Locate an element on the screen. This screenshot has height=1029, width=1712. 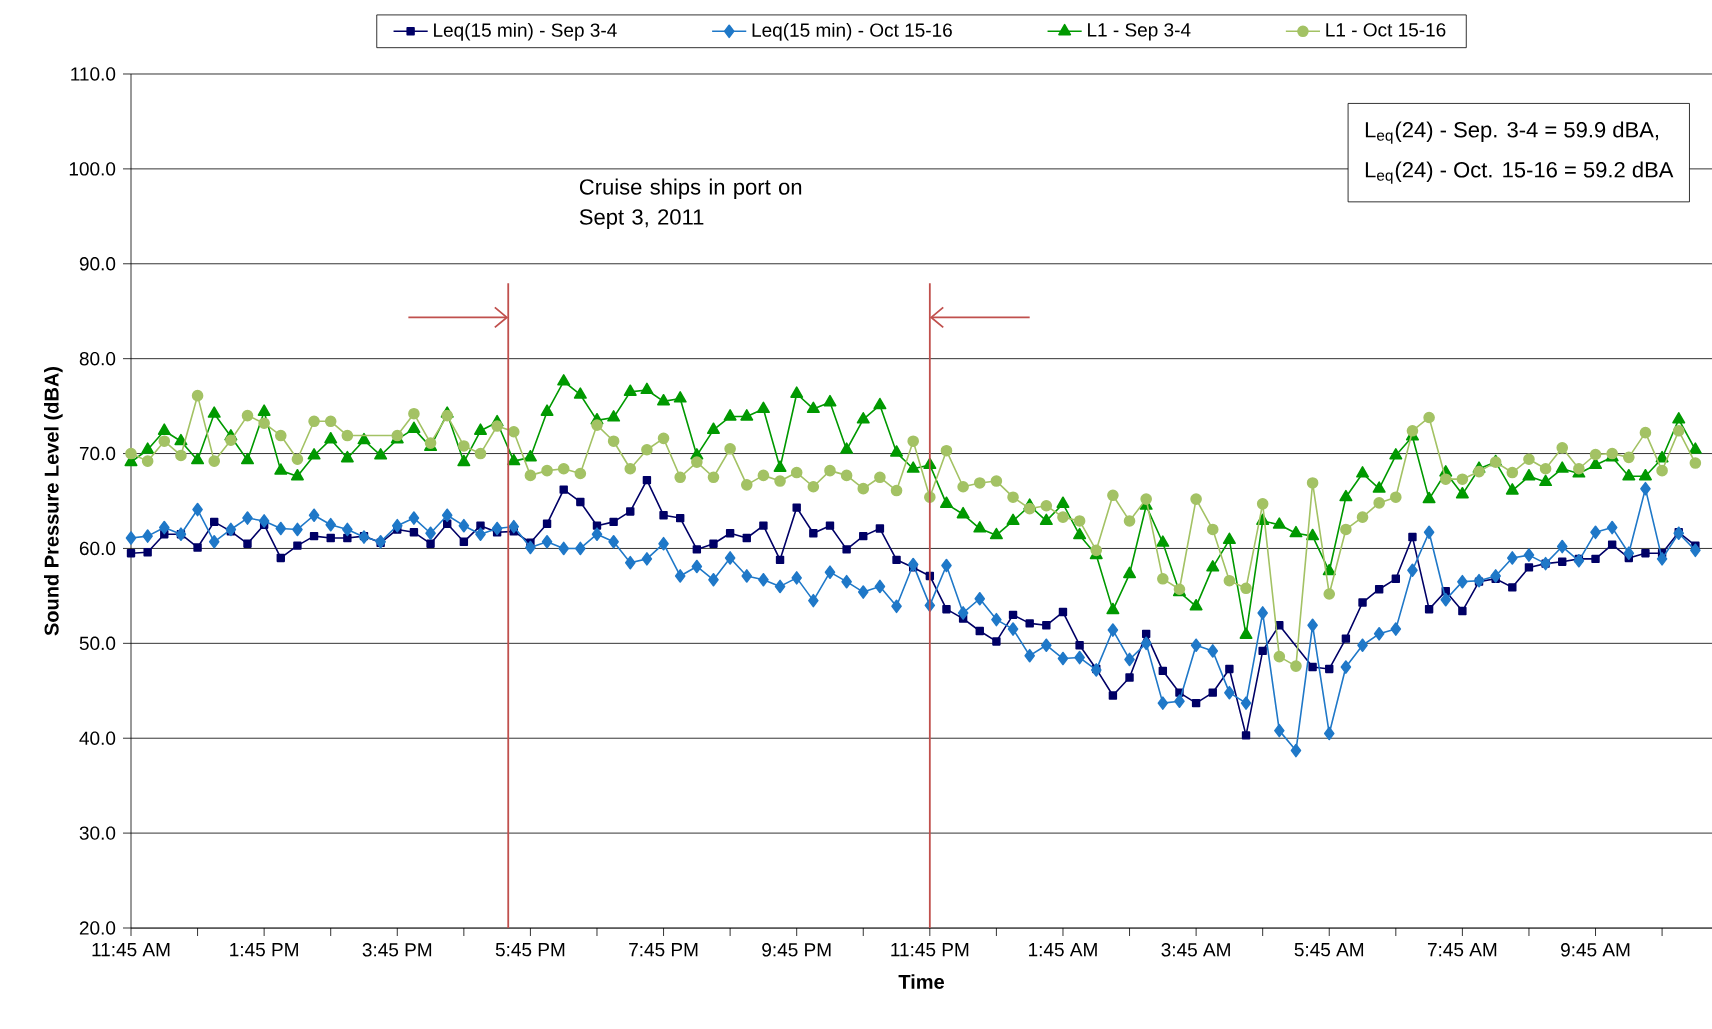
x-tick-label: 11:45 PM is located at coordinates (930, 950).